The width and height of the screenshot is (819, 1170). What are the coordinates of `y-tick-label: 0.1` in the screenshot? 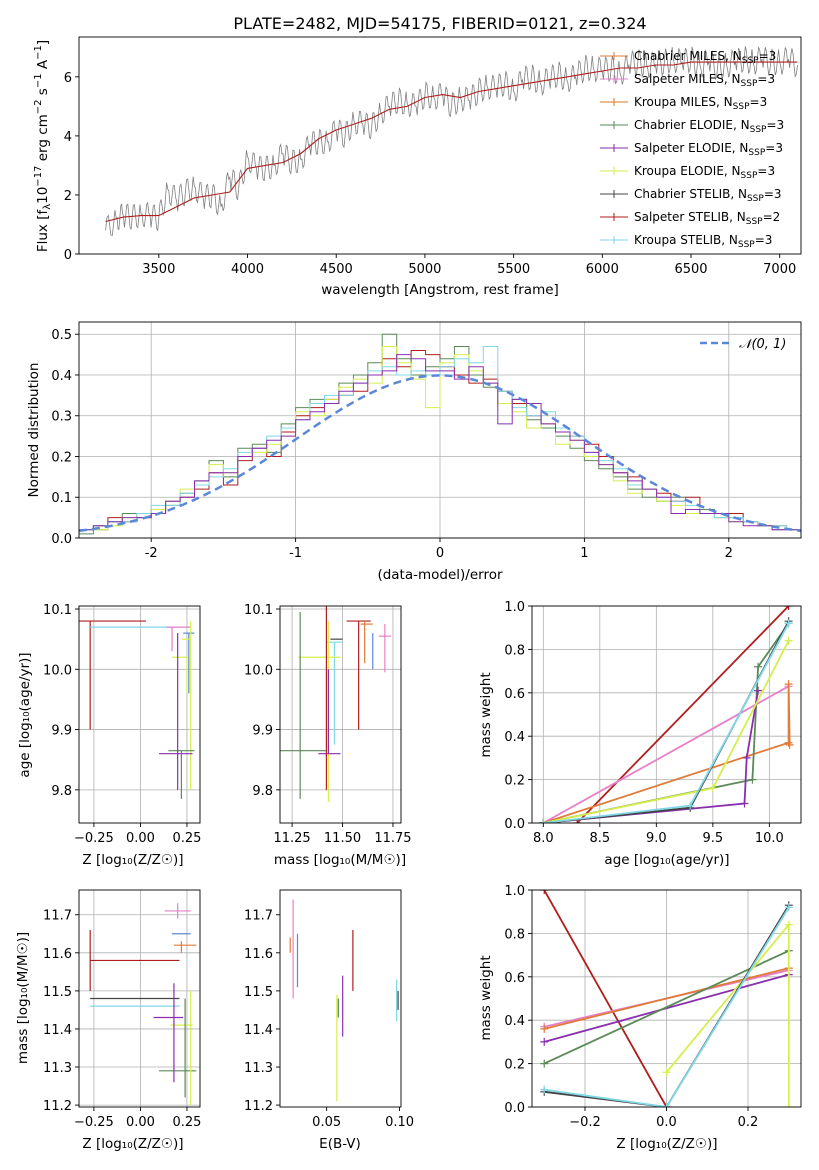 It's located at (61, 498).